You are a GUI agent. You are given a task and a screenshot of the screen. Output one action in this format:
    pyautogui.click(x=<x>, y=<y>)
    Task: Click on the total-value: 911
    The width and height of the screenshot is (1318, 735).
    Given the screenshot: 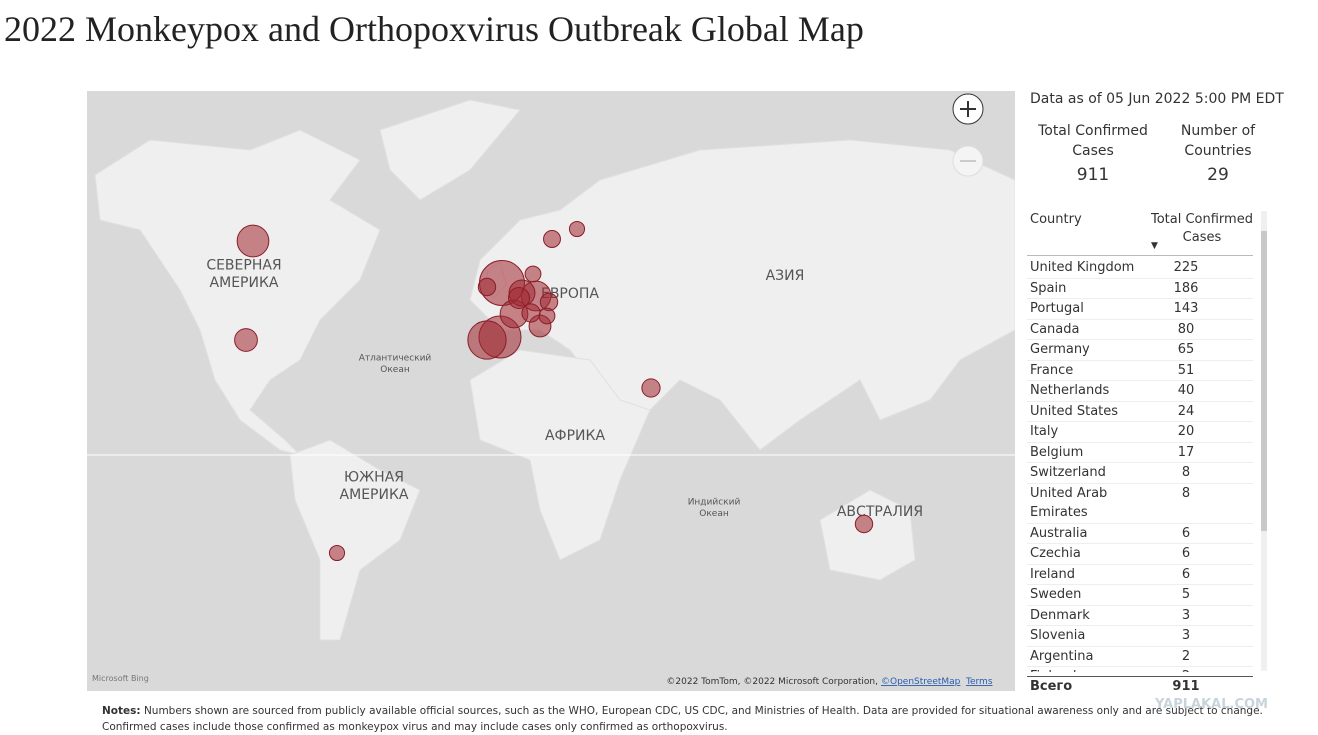 What is the action you would take?
    pyautogui.click(x=1186, y=686)
    